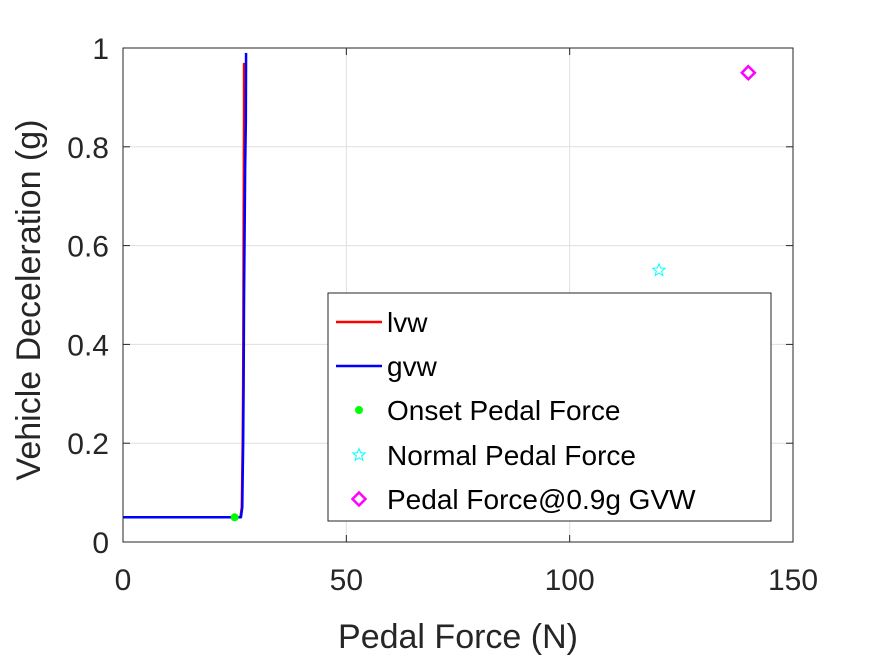 The height and width of the screenshot is (656, 875). I want to click on legend-label-lvw: lvw, so click(407, 322).